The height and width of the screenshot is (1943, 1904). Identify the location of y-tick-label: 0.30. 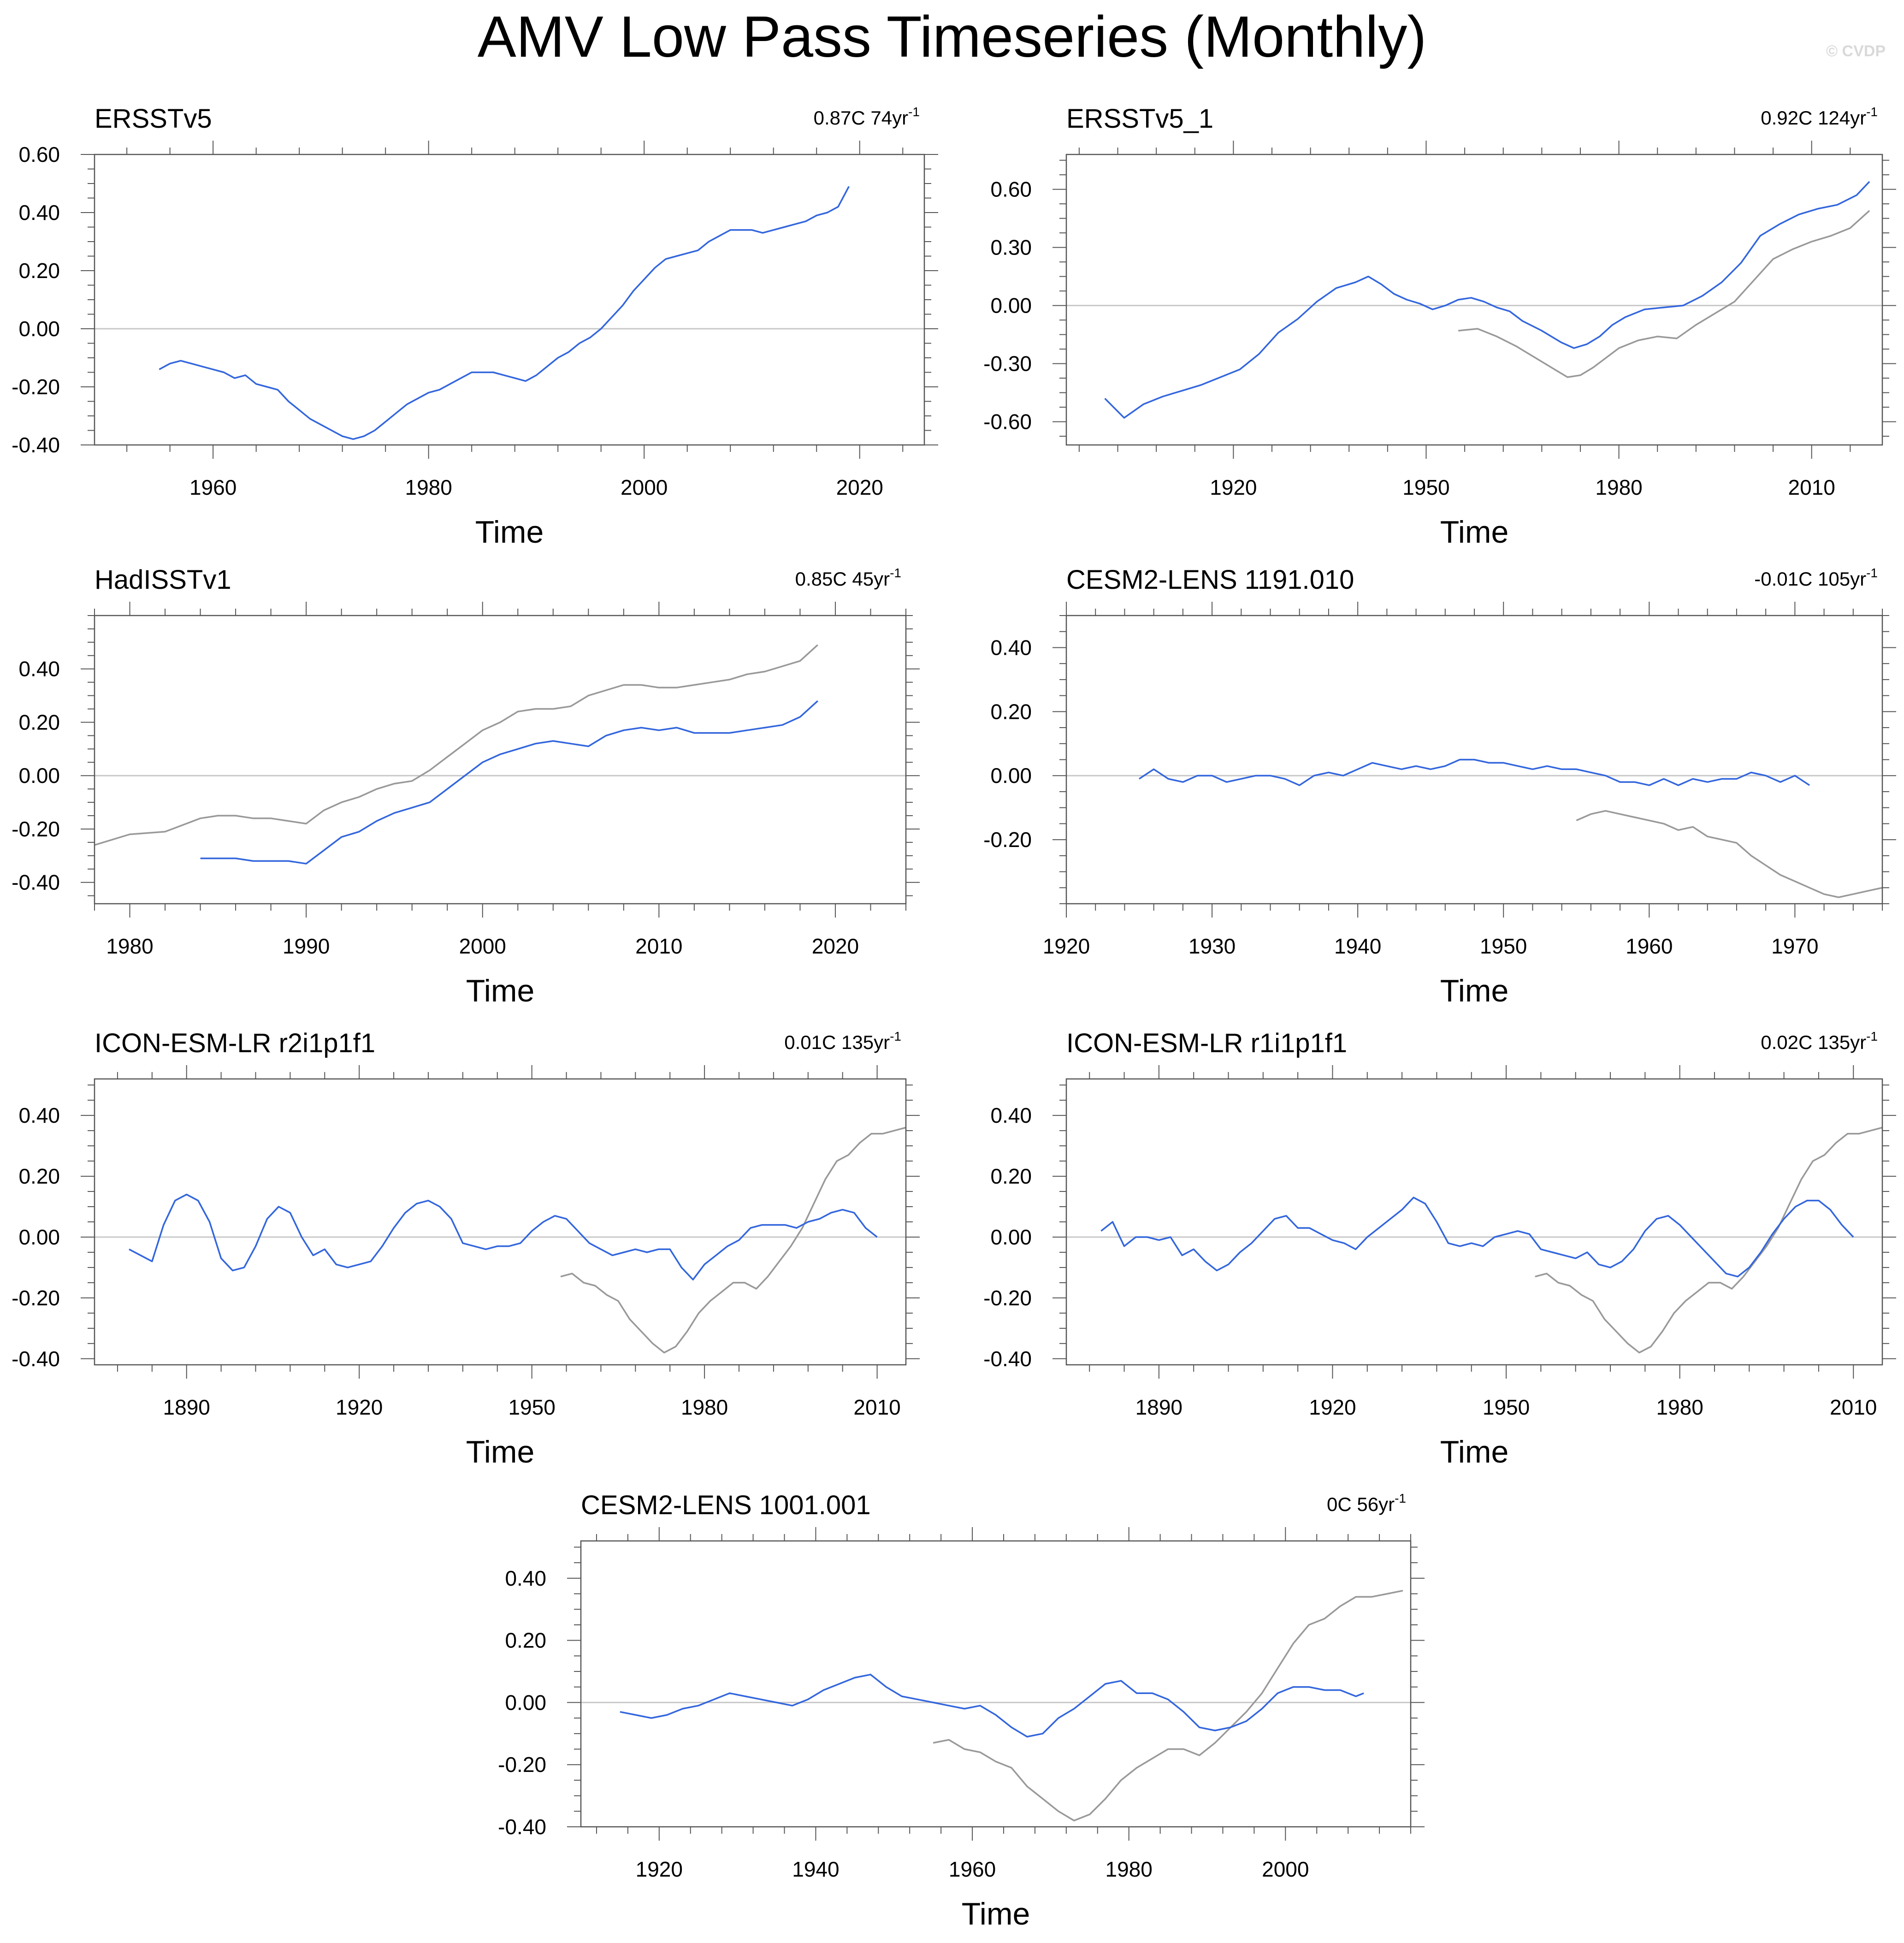
(1011, 248).